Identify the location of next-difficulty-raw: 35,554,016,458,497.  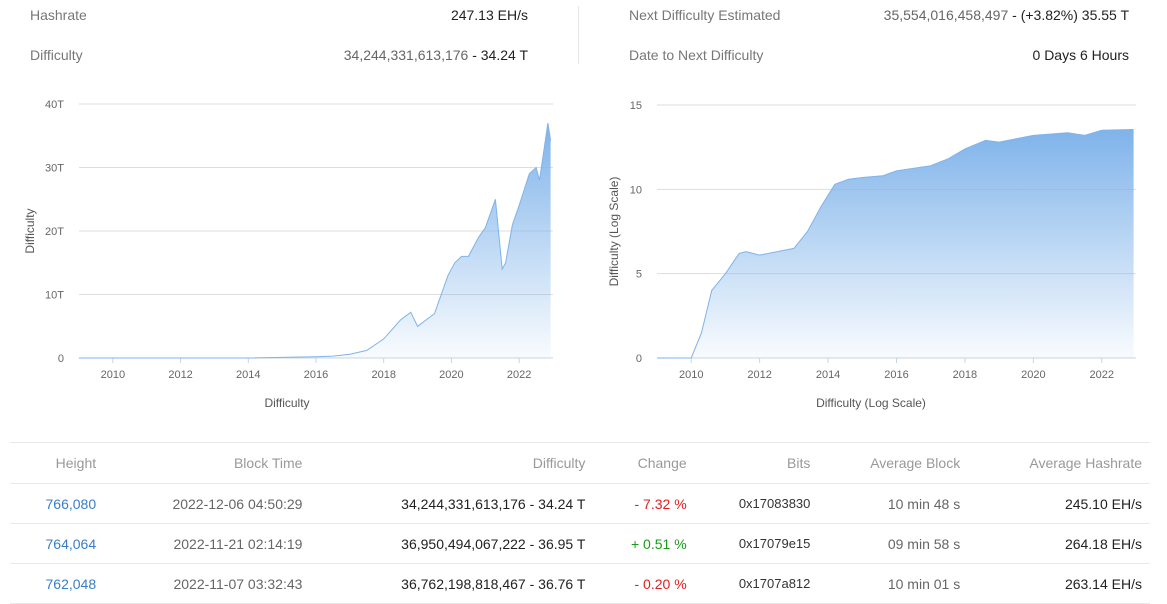
(946, 15).